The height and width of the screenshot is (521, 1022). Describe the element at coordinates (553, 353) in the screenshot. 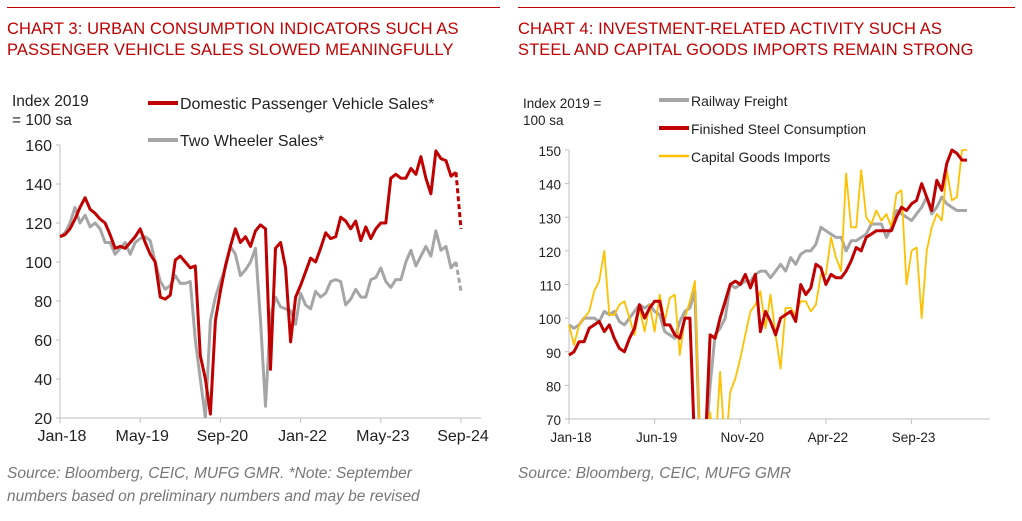

I see `y-tick-label: 90` at that location.